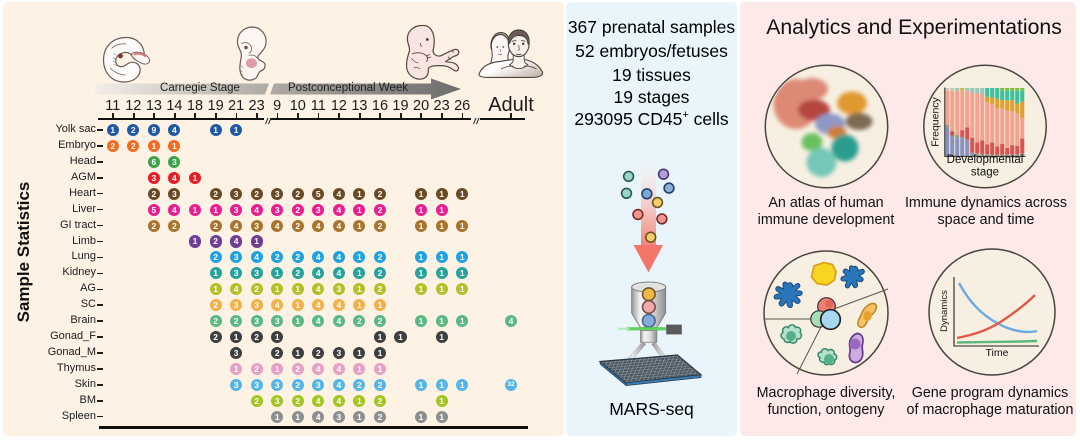  What do you see at coordinates (985, 173) in the screenshot?
I see `svg-text: stage` at bounding box center [985, 173].